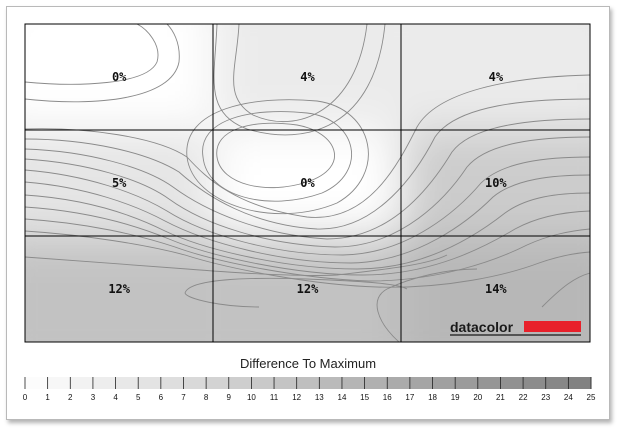  Describe the element at coordinates (387, 397) in the screenshot. I see `legend-tick-label: 16` at that location.